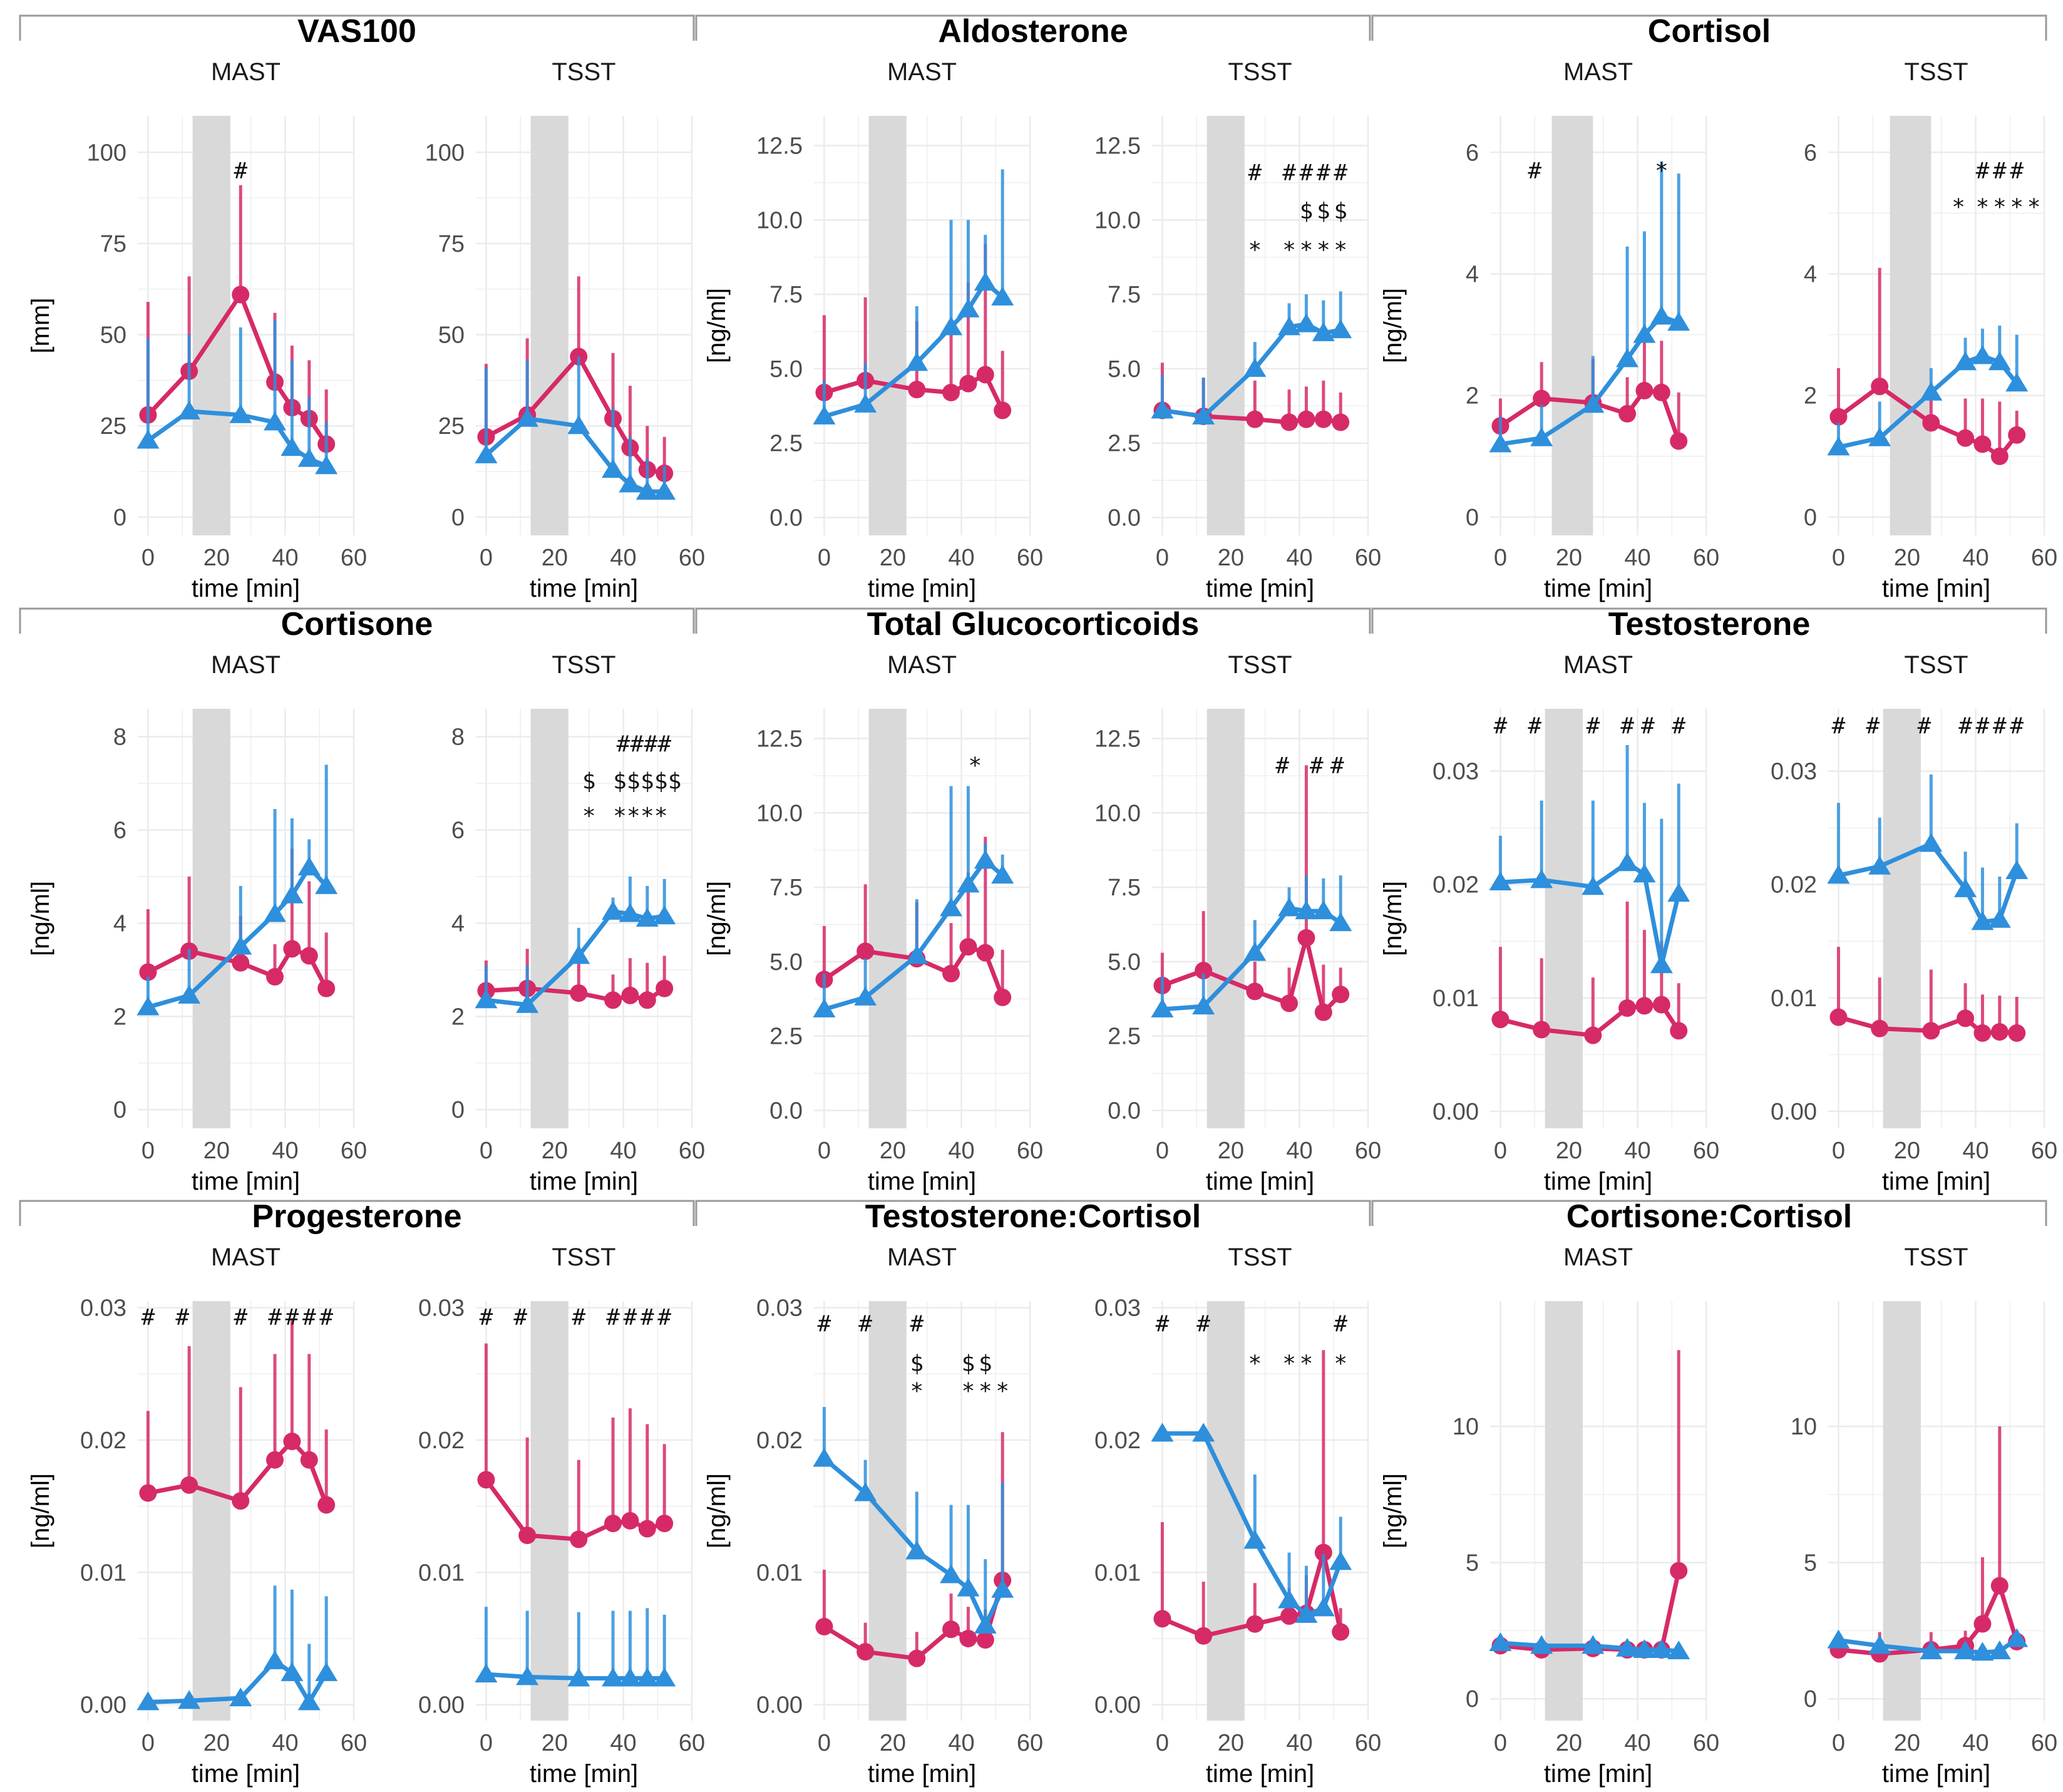  Describe the element at coordinates (103, 1441) in the screenshot. I see `y-tick-label: 0.02` at that location.